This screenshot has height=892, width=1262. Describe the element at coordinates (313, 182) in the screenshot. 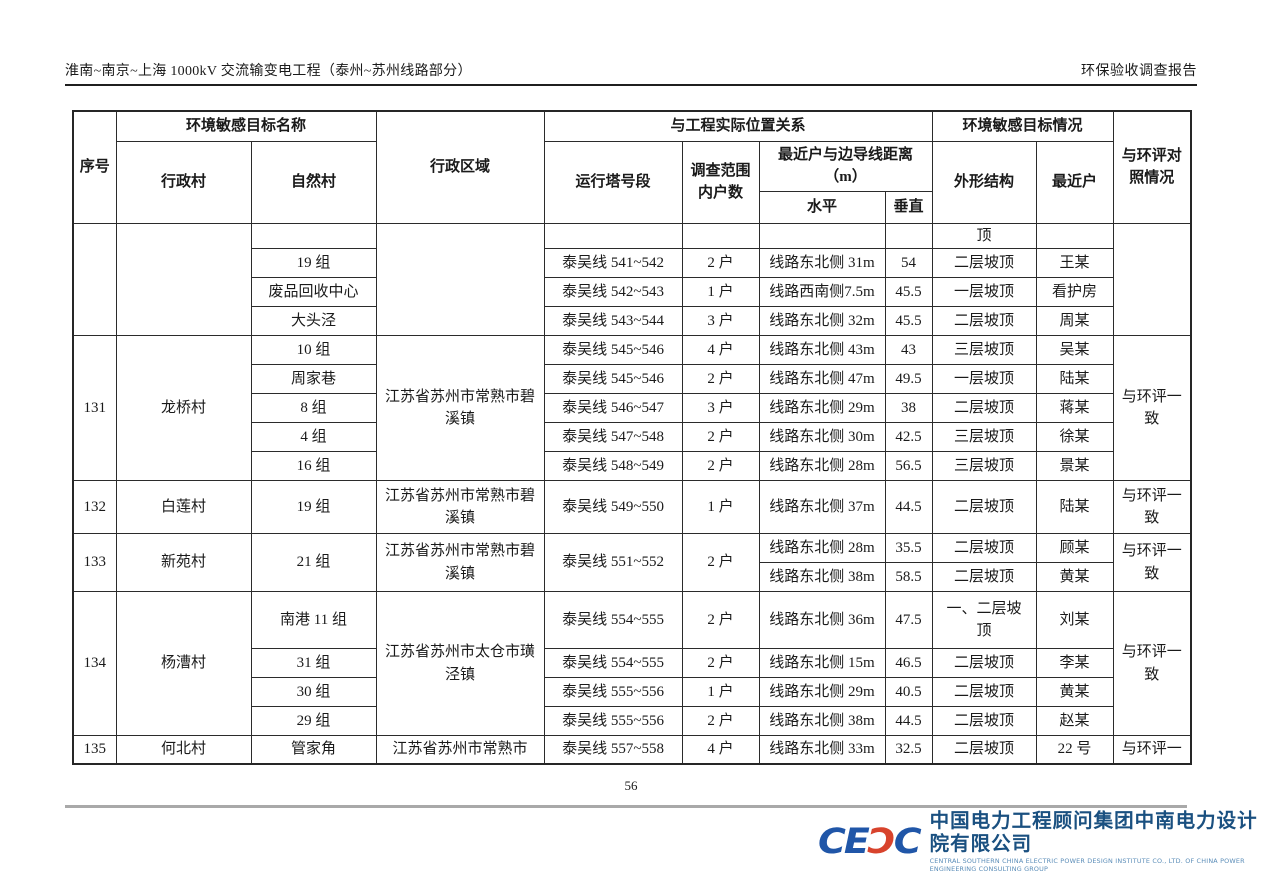

I see `col-header-natural-village: 自然村` at that location.